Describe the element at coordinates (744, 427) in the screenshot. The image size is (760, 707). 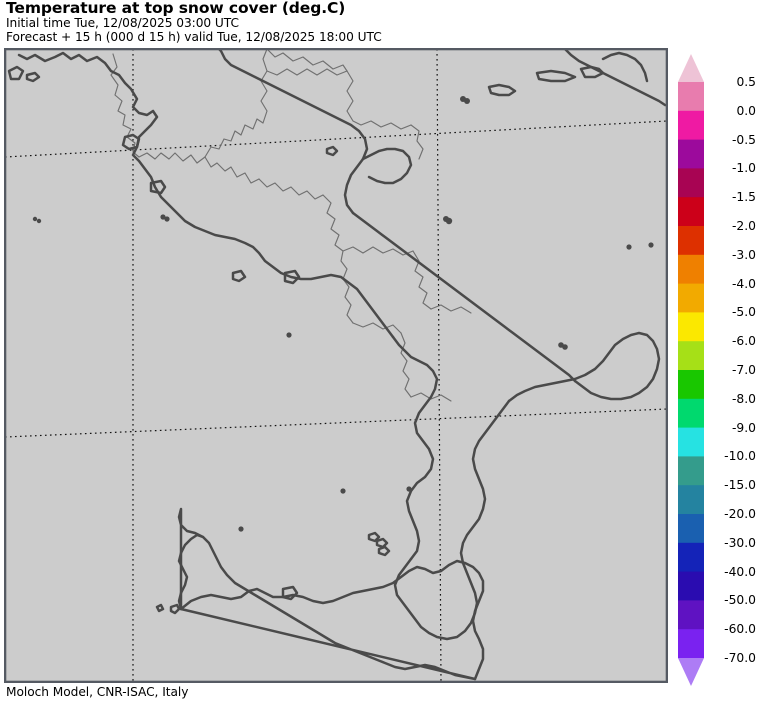
I see `colorbar-tick-label: -9.0` at that location.